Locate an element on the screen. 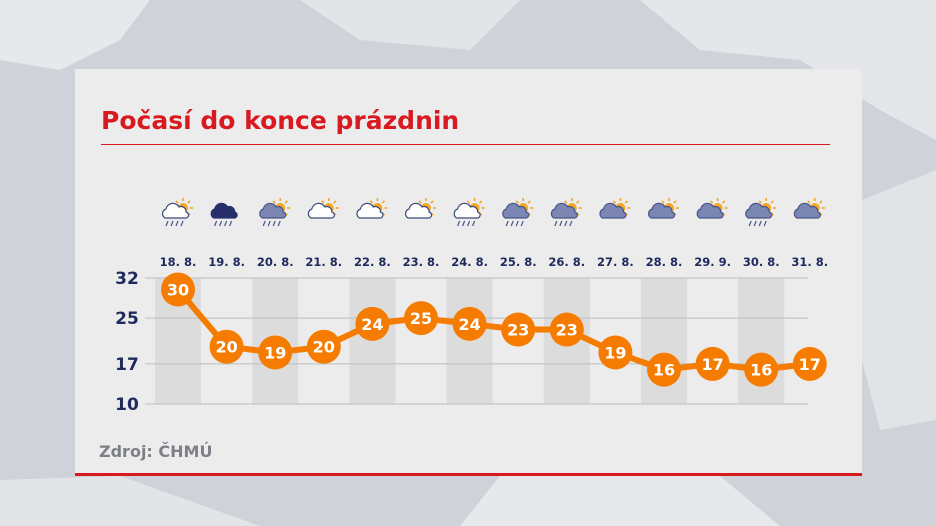 The width and height of the screenshot is (936, 526). source-label: Zdroj: ČHMÚ is located at coordinates (156, 451).